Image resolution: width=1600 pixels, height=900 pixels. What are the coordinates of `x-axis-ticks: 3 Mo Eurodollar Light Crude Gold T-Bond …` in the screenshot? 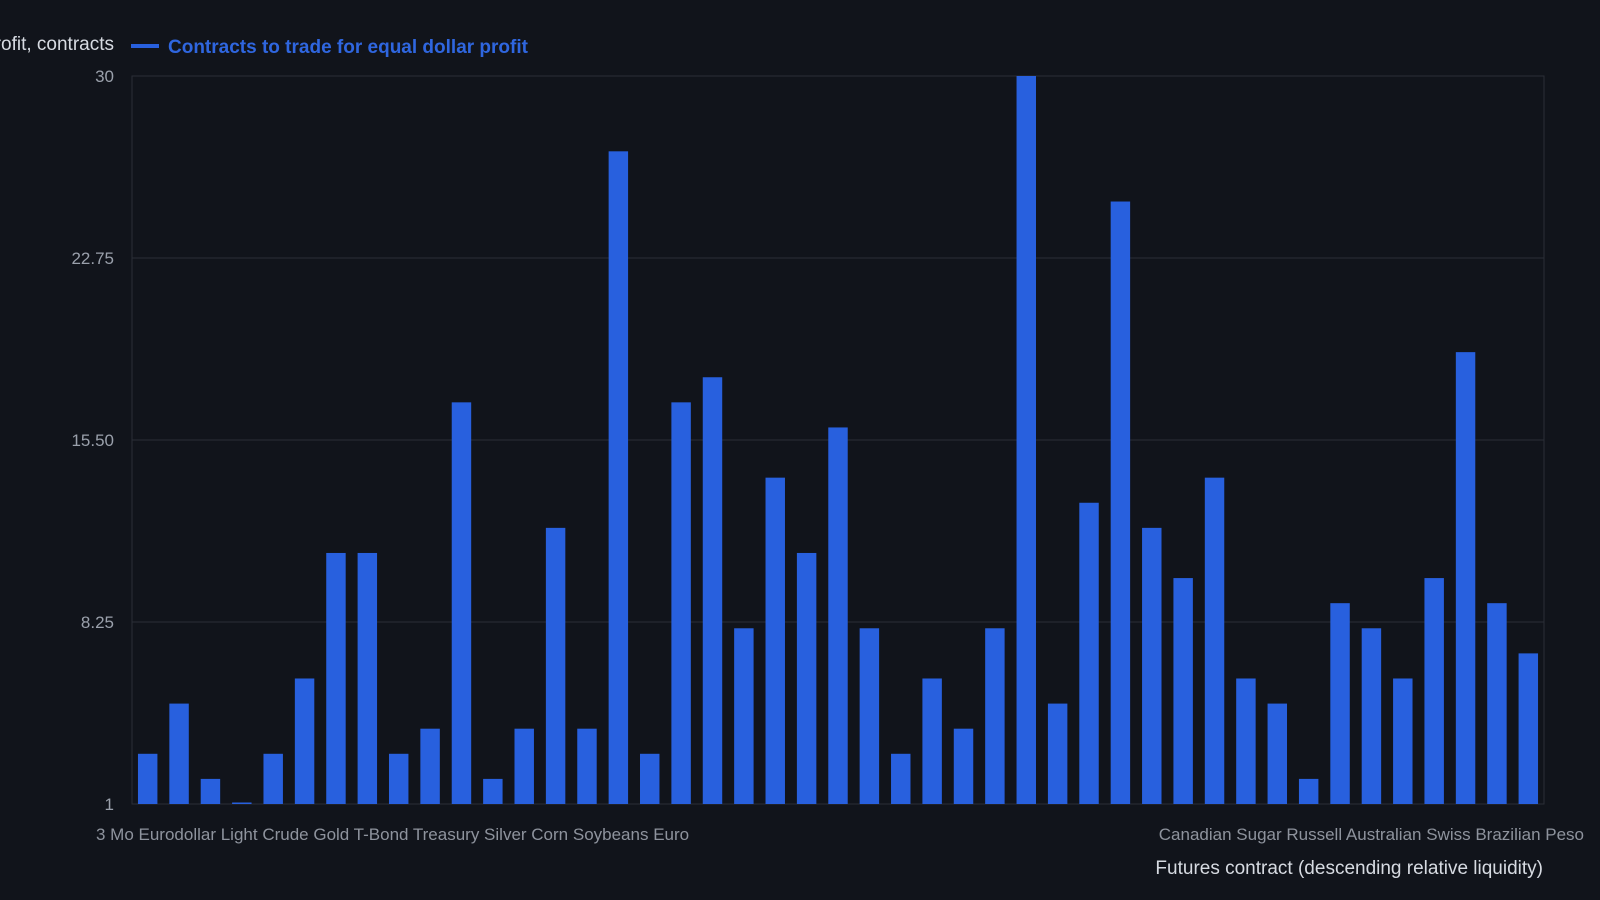 It's located at (840, 834).